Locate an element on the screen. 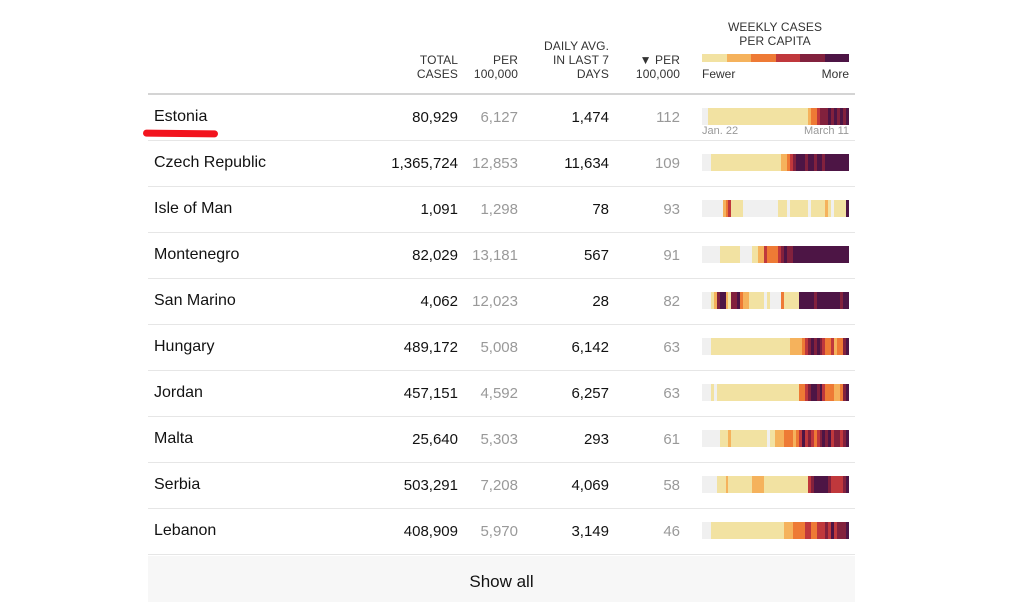 This screenshot has height=608, width=1024. table-row: Isle of Man 1,091 1,298 78 93 is located at coordinates (501, 210).